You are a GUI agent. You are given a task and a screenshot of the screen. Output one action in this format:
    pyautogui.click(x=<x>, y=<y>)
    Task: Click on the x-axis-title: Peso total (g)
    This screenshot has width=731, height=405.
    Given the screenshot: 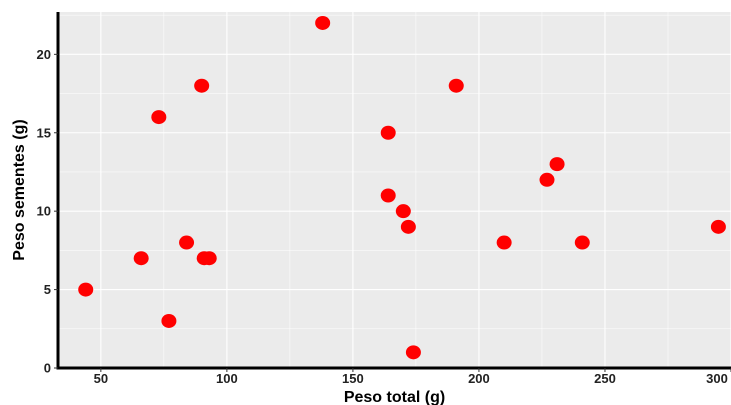 What is the action you would take?
    pyautogui.click(x=394, y=397)
    